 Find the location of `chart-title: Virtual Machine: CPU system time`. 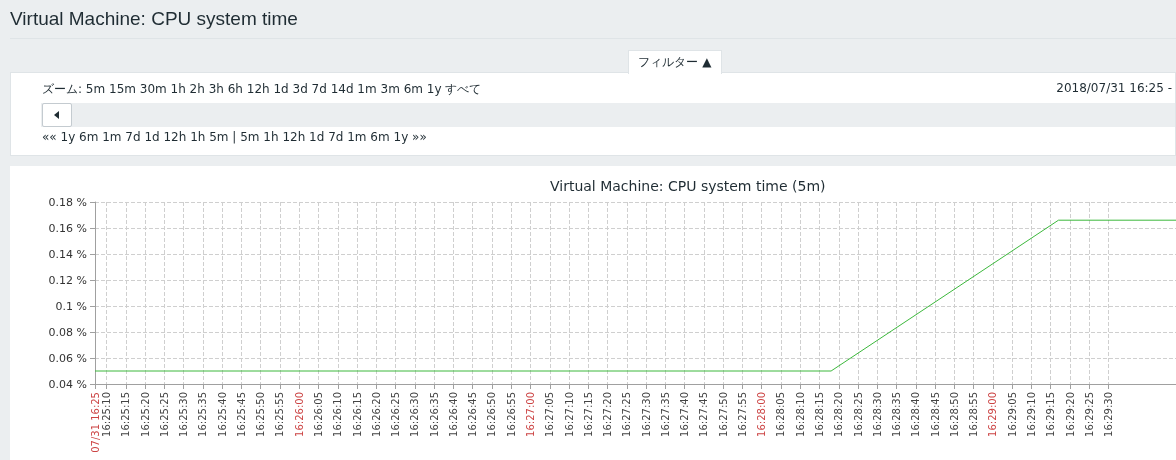

chart-title: Virtual Machine: CPU system time is located at coordinates (154, 19).